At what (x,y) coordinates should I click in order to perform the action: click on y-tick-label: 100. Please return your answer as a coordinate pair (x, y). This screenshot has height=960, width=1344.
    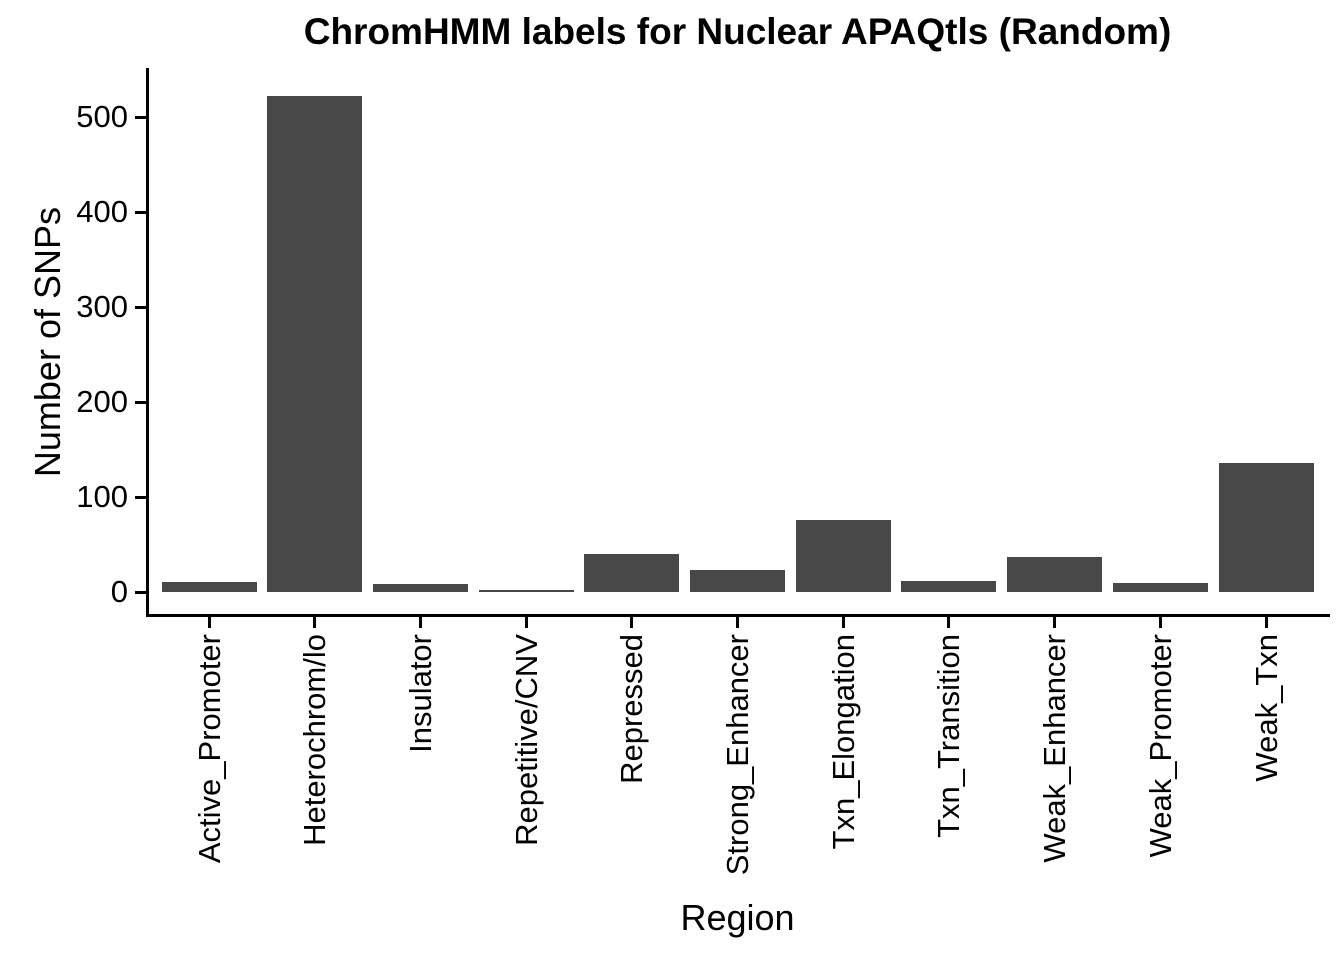
    Looking at the image, I should click on (102, 496).